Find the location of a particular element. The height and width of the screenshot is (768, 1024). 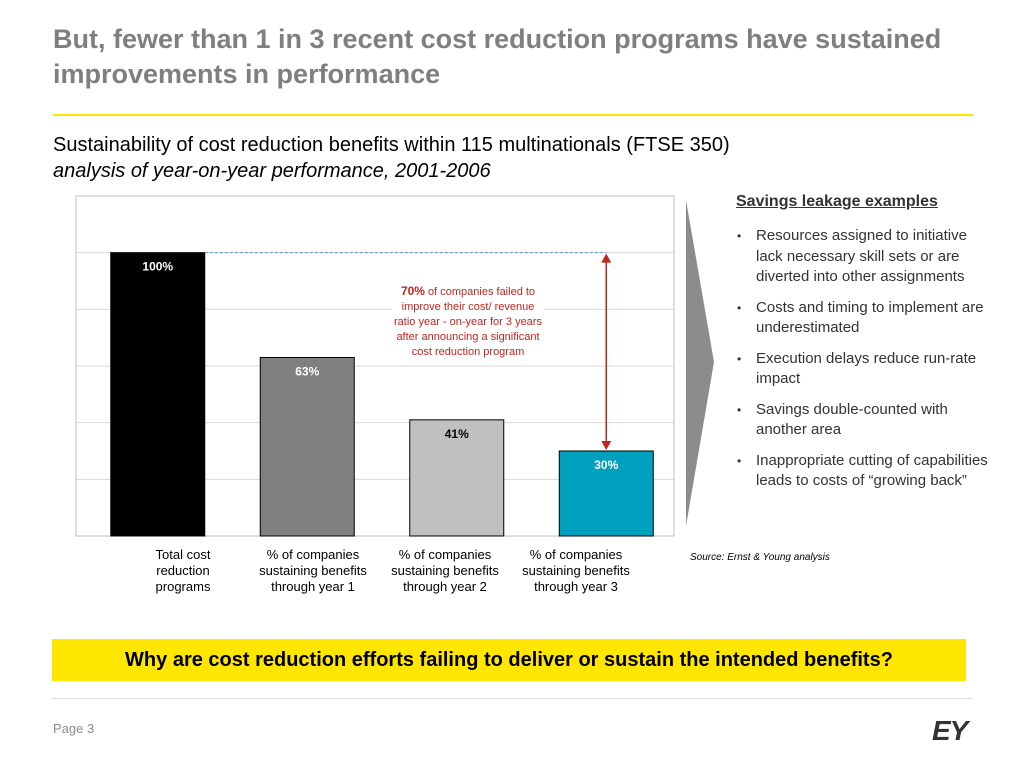

data-label: 100% is located at coordinates (157, 267).